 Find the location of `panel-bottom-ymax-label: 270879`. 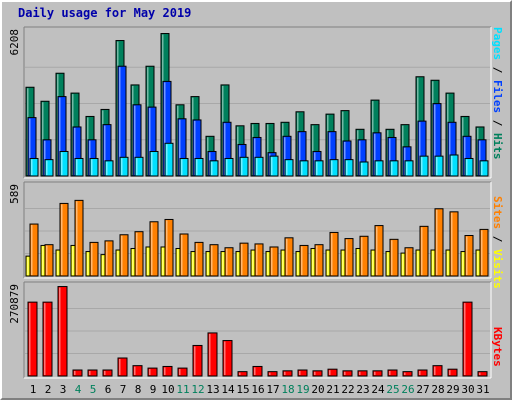

panel-bottom-ymax-label: 270879 is located at coordinates (14, 304).